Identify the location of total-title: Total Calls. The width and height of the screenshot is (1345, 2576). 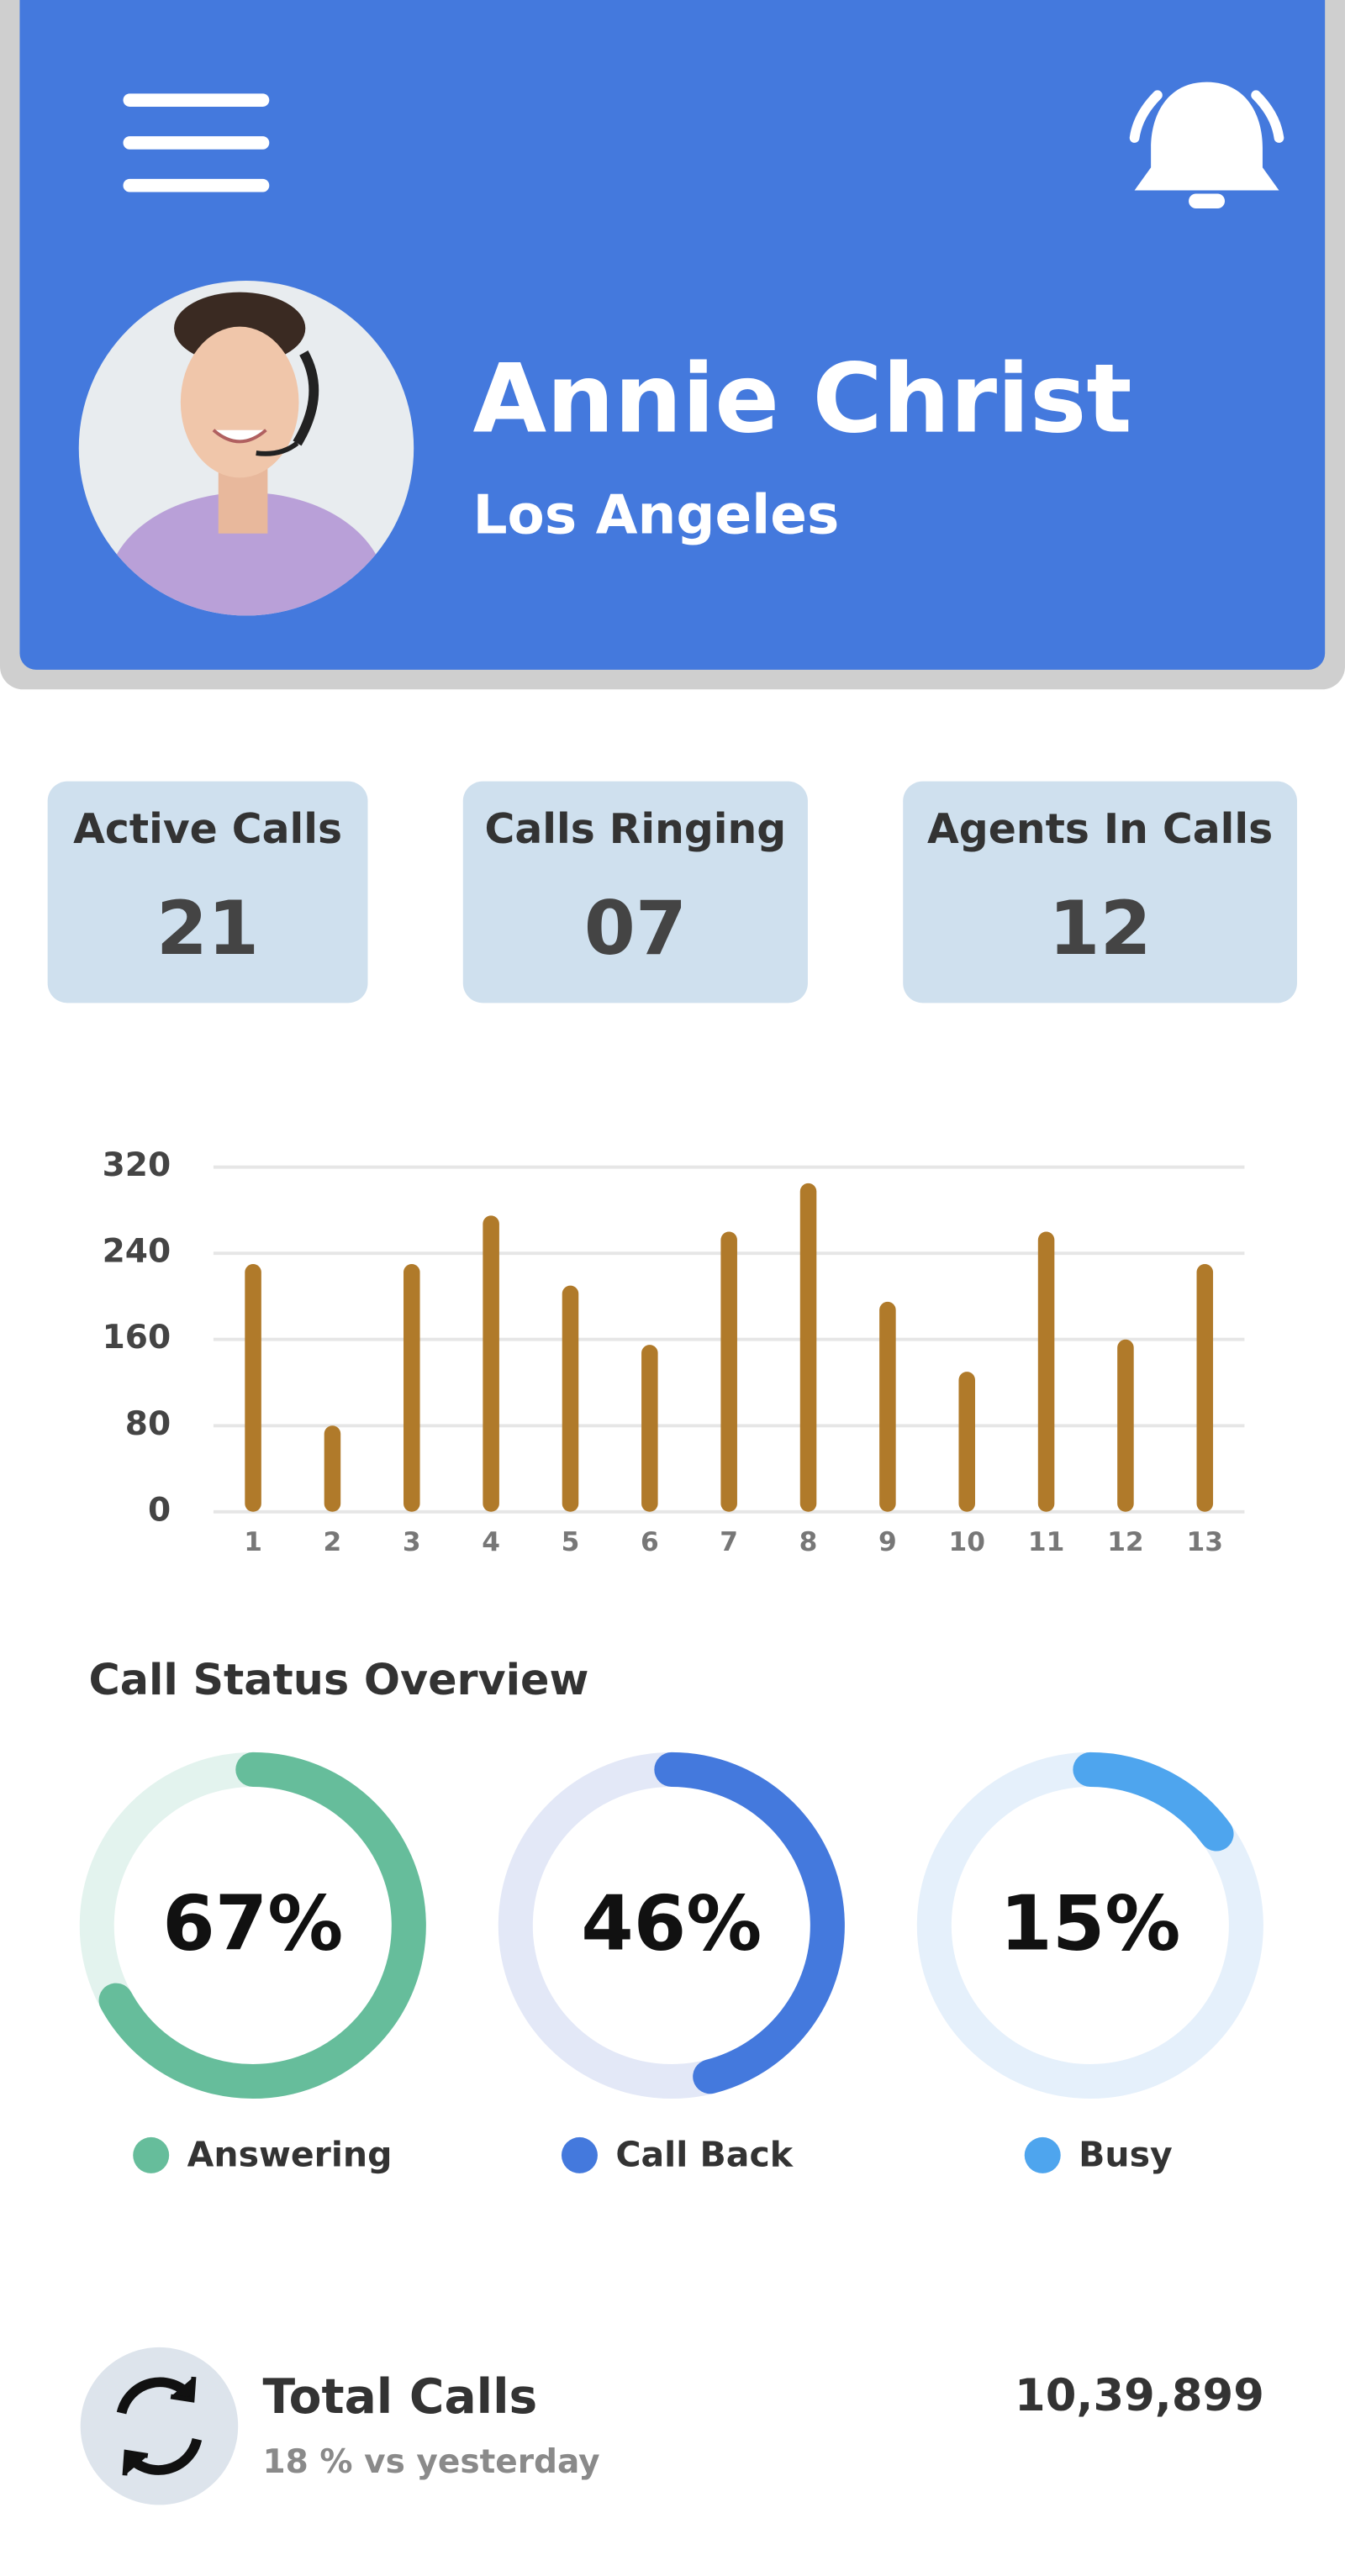
(400, 2397).